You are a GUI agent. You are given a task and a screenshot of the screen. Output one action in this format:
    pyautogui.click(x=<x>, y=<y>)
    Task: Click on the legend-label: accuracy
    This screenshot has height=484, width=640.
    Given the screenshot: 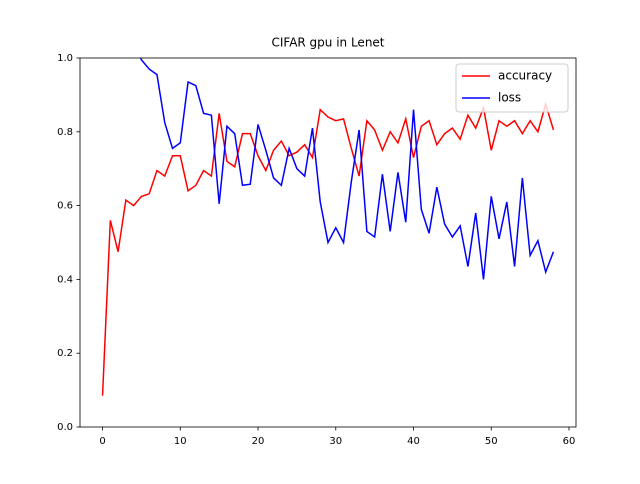 What is the action you would take?
    pyautogui.click(x=525, y=76)
    